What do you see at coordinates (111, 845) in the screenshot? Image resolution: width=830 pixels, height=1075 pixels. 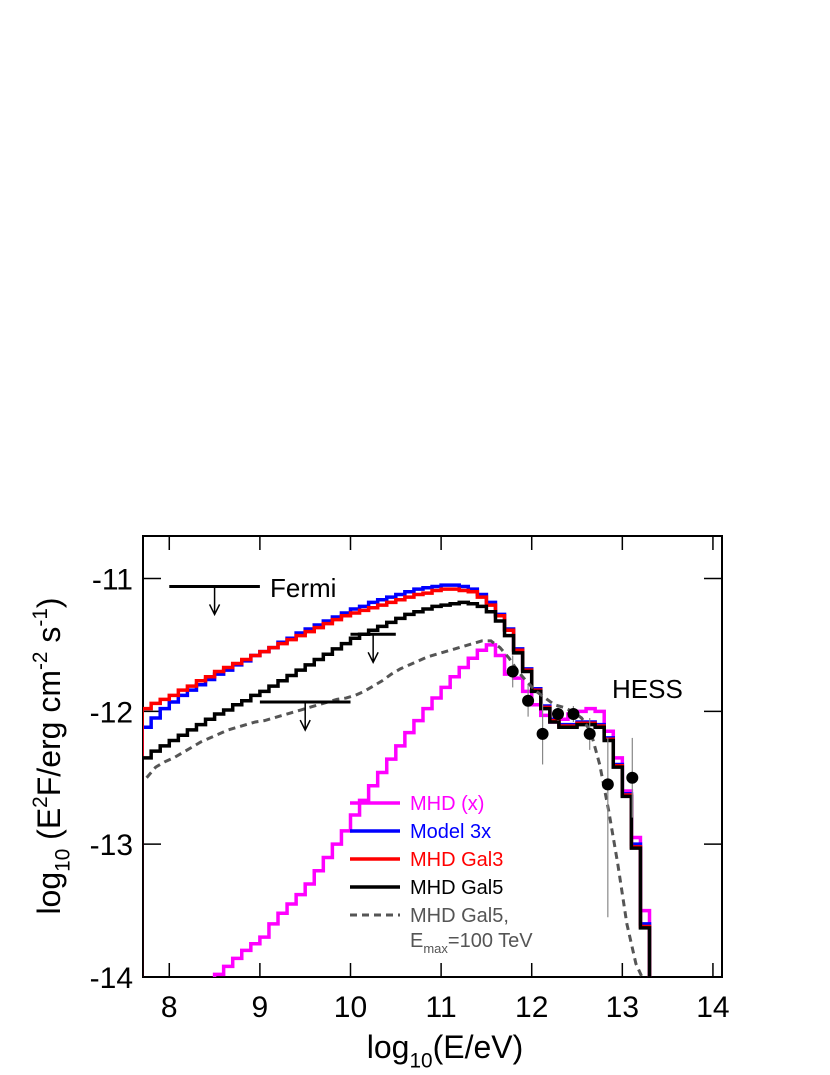 I see `y-tick-label: -13` at bounding box center [111, 845].